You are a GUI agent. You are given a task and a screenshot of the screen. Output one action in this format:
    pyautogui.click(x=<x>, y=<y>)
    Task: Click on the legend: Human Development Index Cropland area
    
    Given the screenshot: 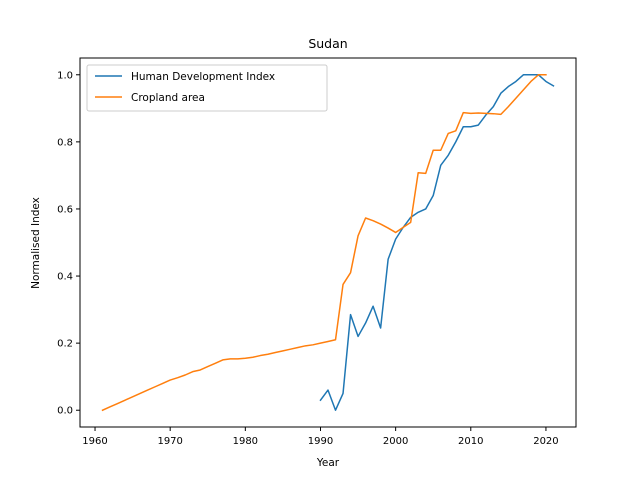 What is the action you would take?
    pyautogui.click(x=207, y=88)
    